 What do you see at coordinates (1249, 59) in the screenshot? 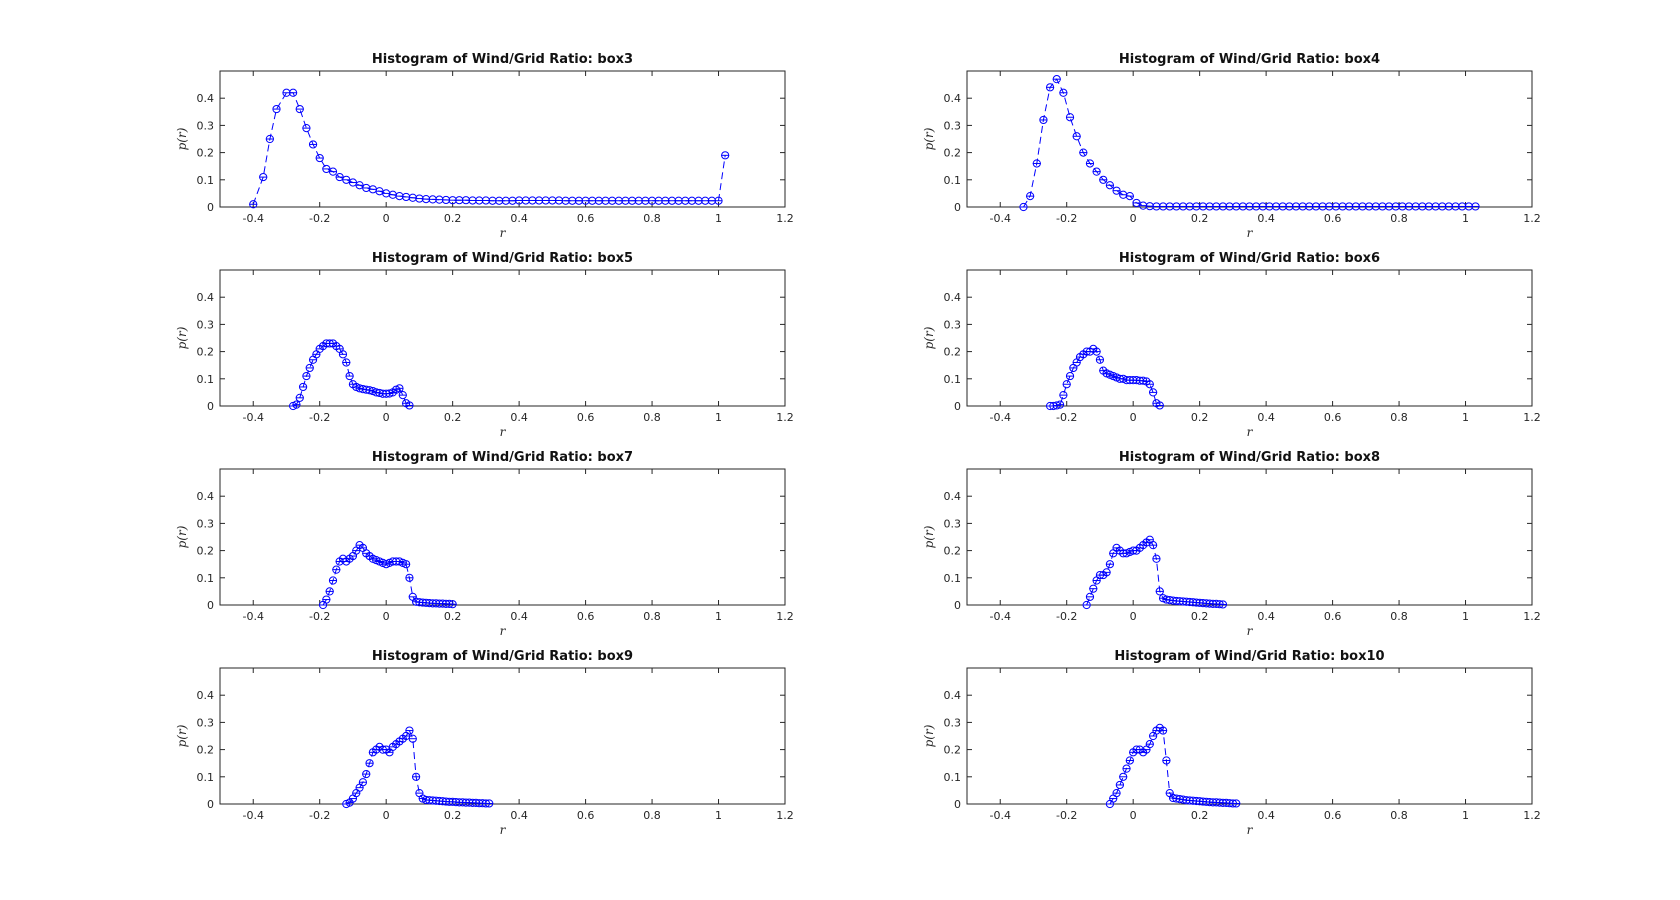
I see `subplot-title: Histogram of Wind/Grid Ratio: box4` at bounding box center [1249, 59].